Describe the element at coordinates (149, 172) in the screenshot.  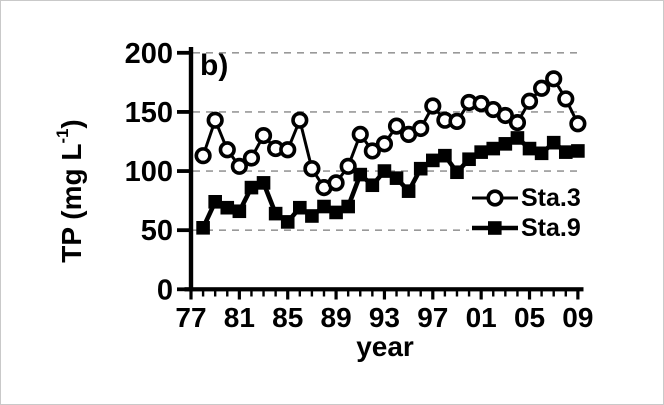
I see `y-tick-label: 100` at that location.